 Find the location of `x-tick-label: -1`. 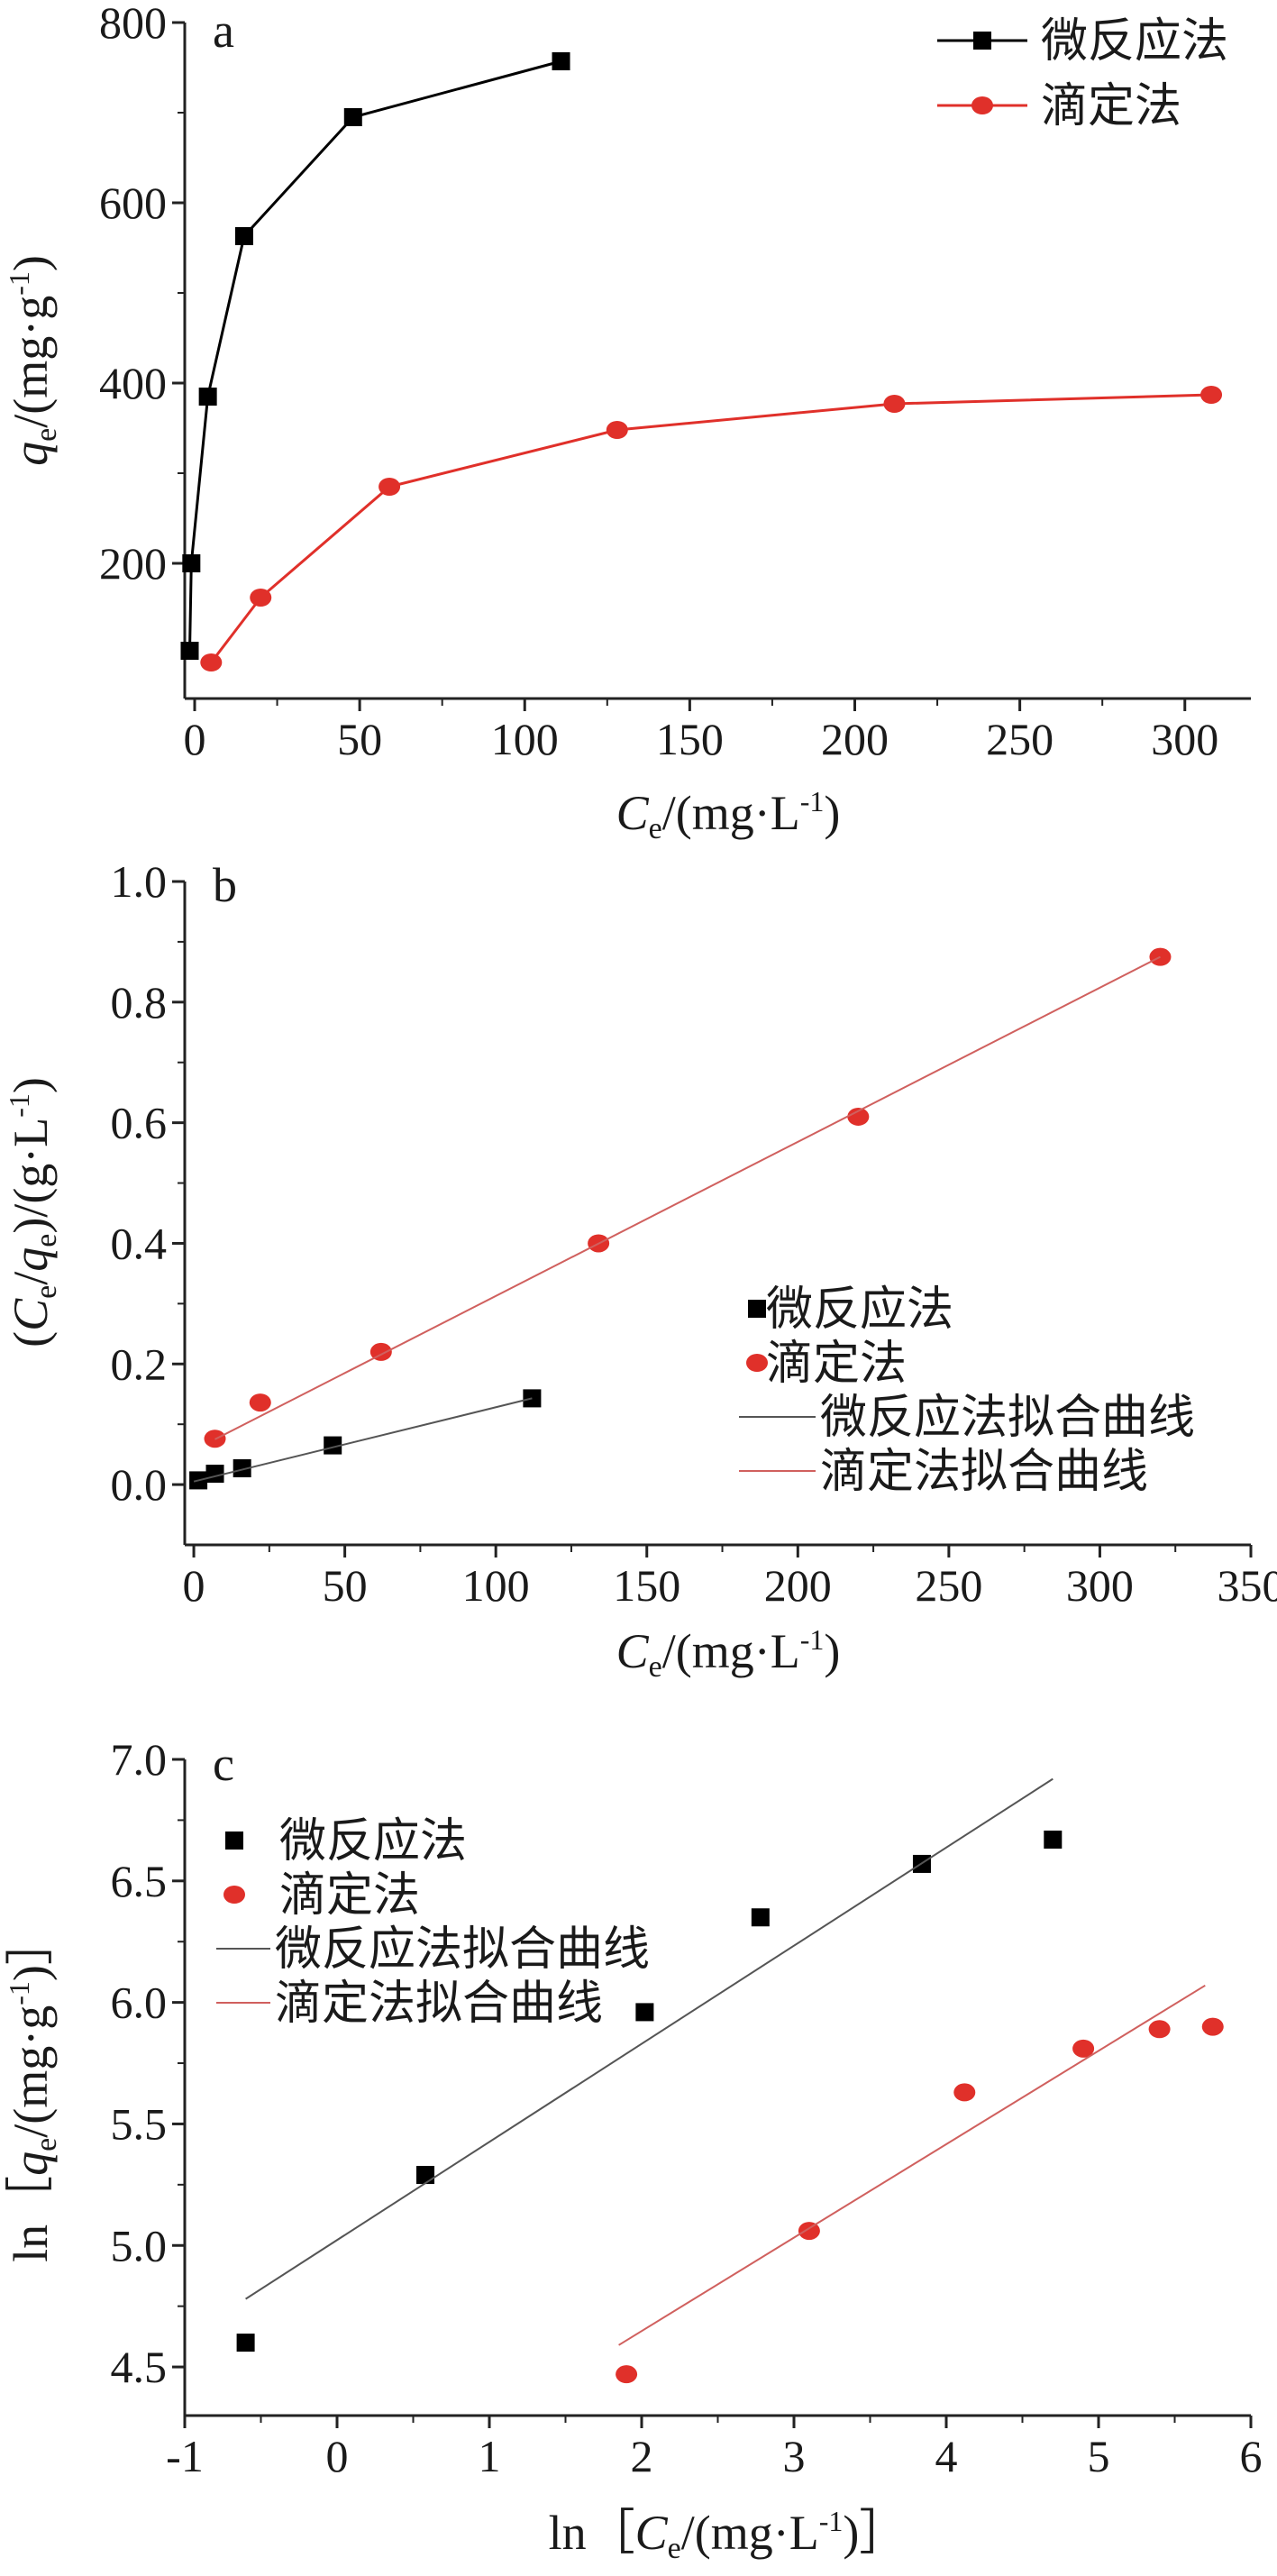

x-tick-label: -1 is located at coordinates (185, 2456).